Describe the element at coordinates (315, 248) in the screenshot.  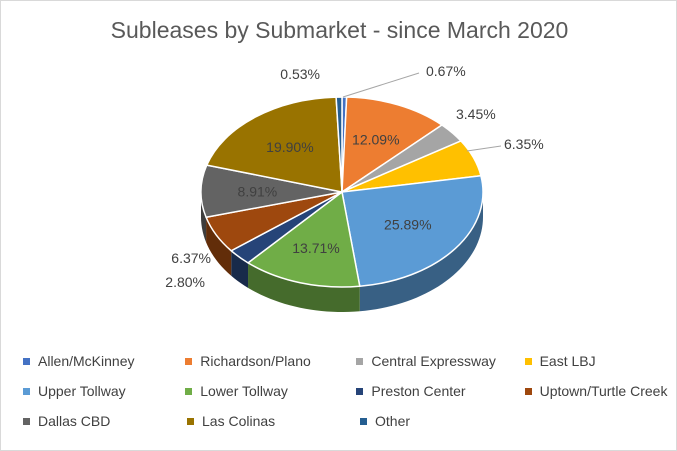
I see `data-label-lower-tollway: 13.71%` at that location.